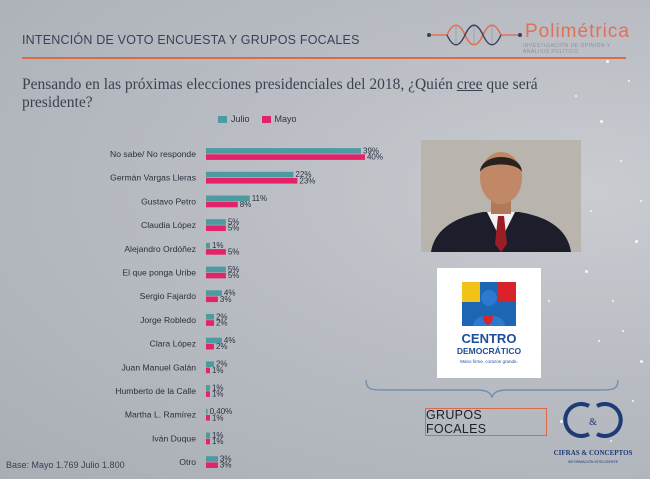 Image resolution: width=650 pixels, height=479 pixels. What do you see at coordinates (155, 391) in the screenshot?
I see `category-label: Humberto de la Calle` at bounding box center [155, 391].